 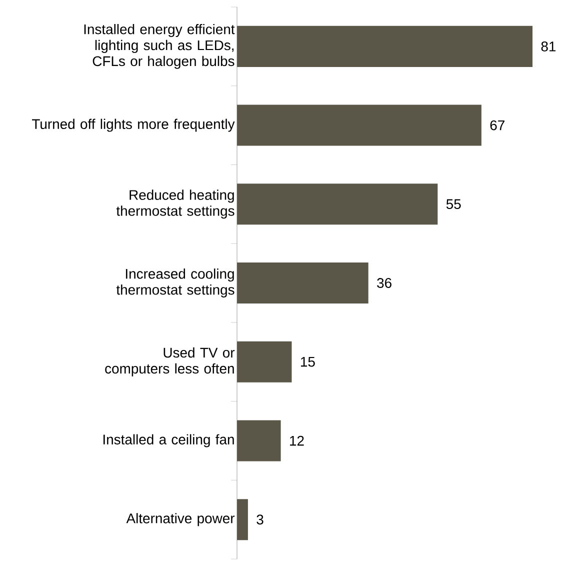 I want to click on data-label: 15, so click(x=307, y=362).